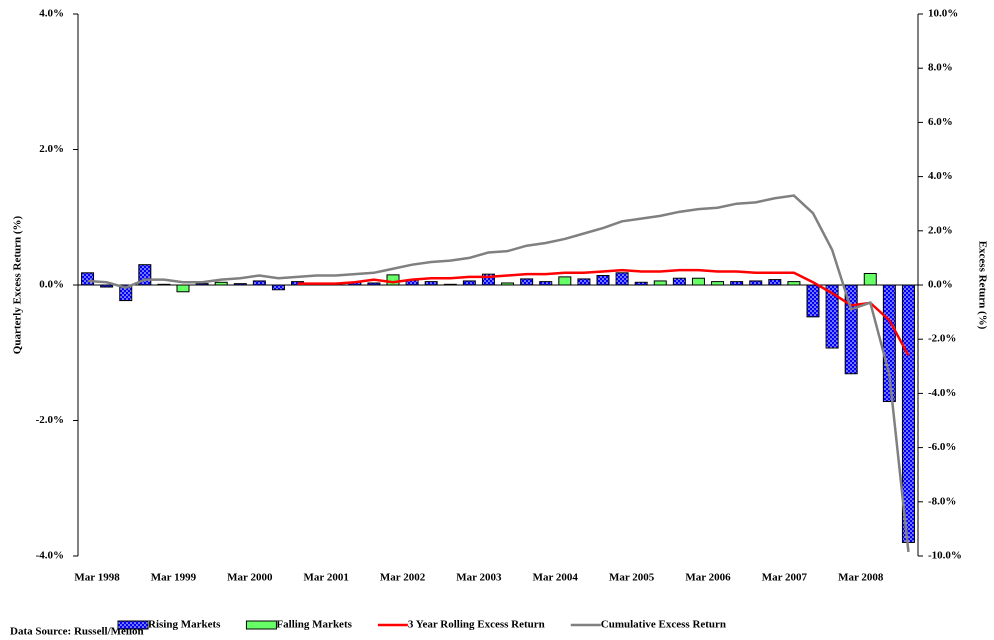 Image resolution: width=994 pixels, height=640 pixels. I want to click on y2-tick-label: -8.0%, so click(942, 501).